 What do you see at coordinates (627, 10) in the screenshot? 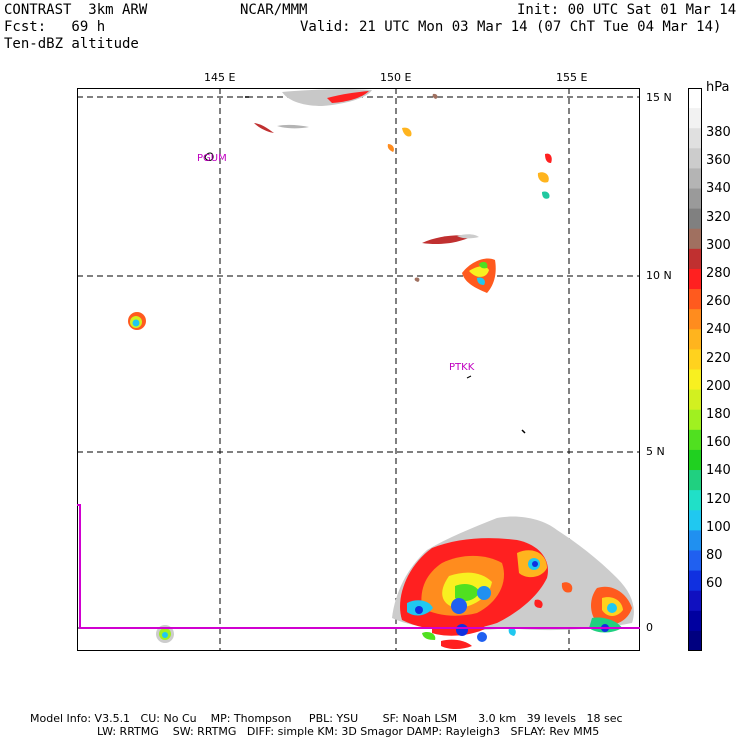
I see `init-time: Init: 00 UTC Sat 01 Mar 14` at bounding box center [627, 10].